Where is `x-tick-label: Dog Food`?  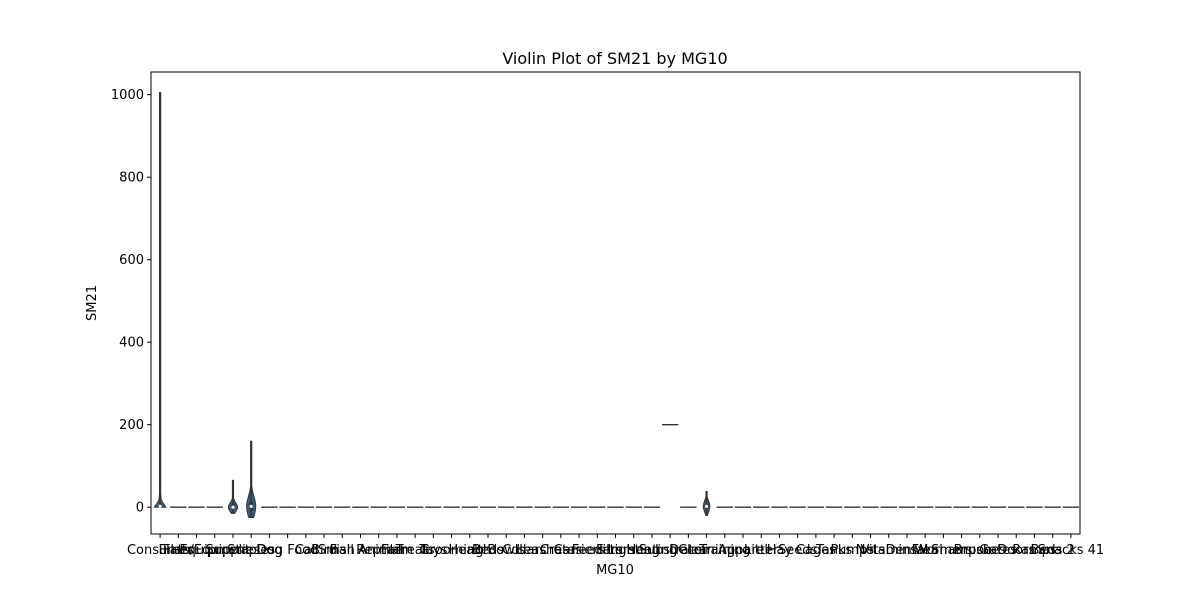 x-tick-label: Dog Food is located at coordinates (288, 550).